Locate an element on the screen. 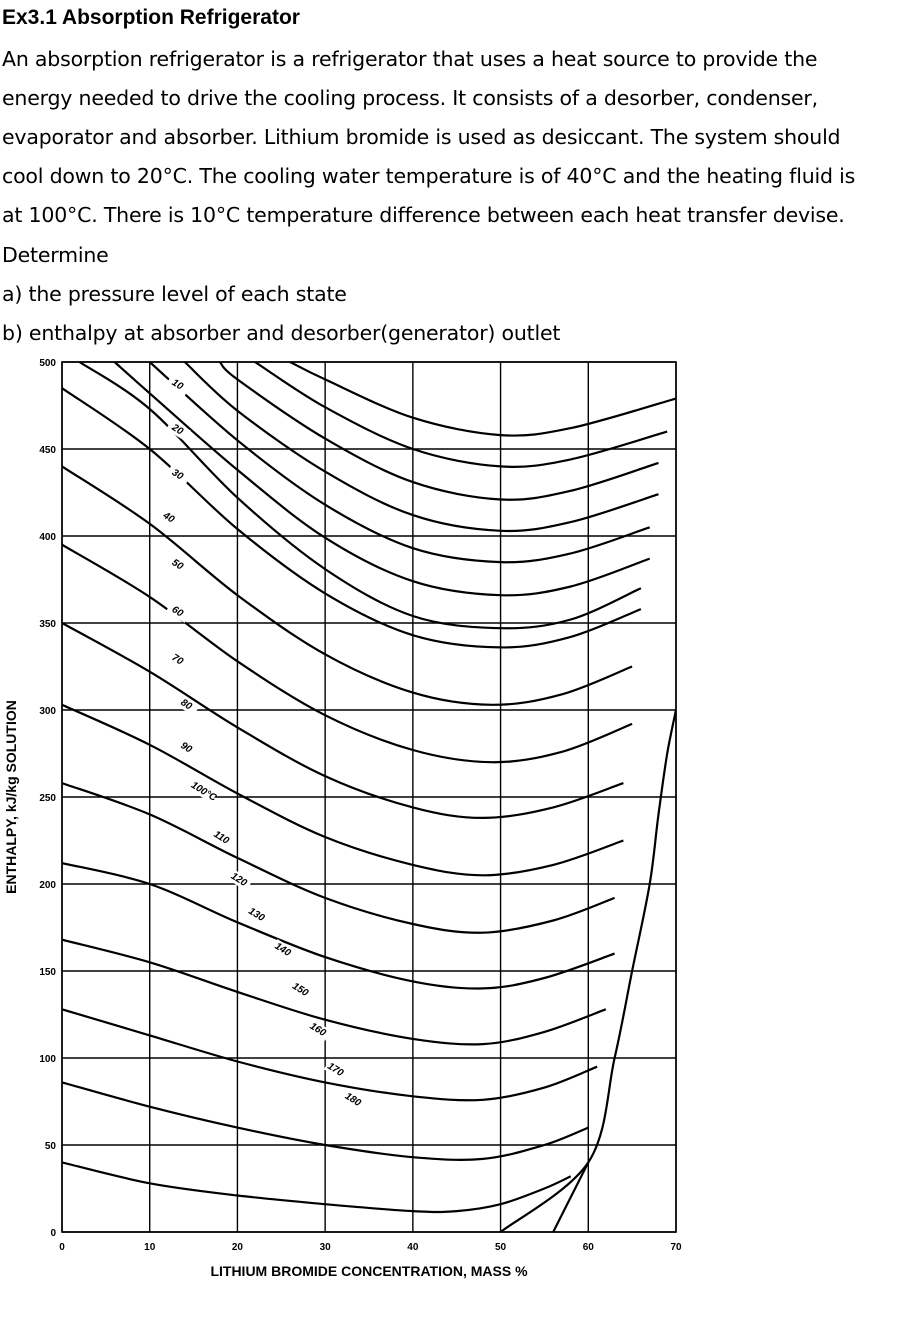 This screenshot has height=1323, width=910. y-tick-label: 150 is located at coordinates (47, 972).